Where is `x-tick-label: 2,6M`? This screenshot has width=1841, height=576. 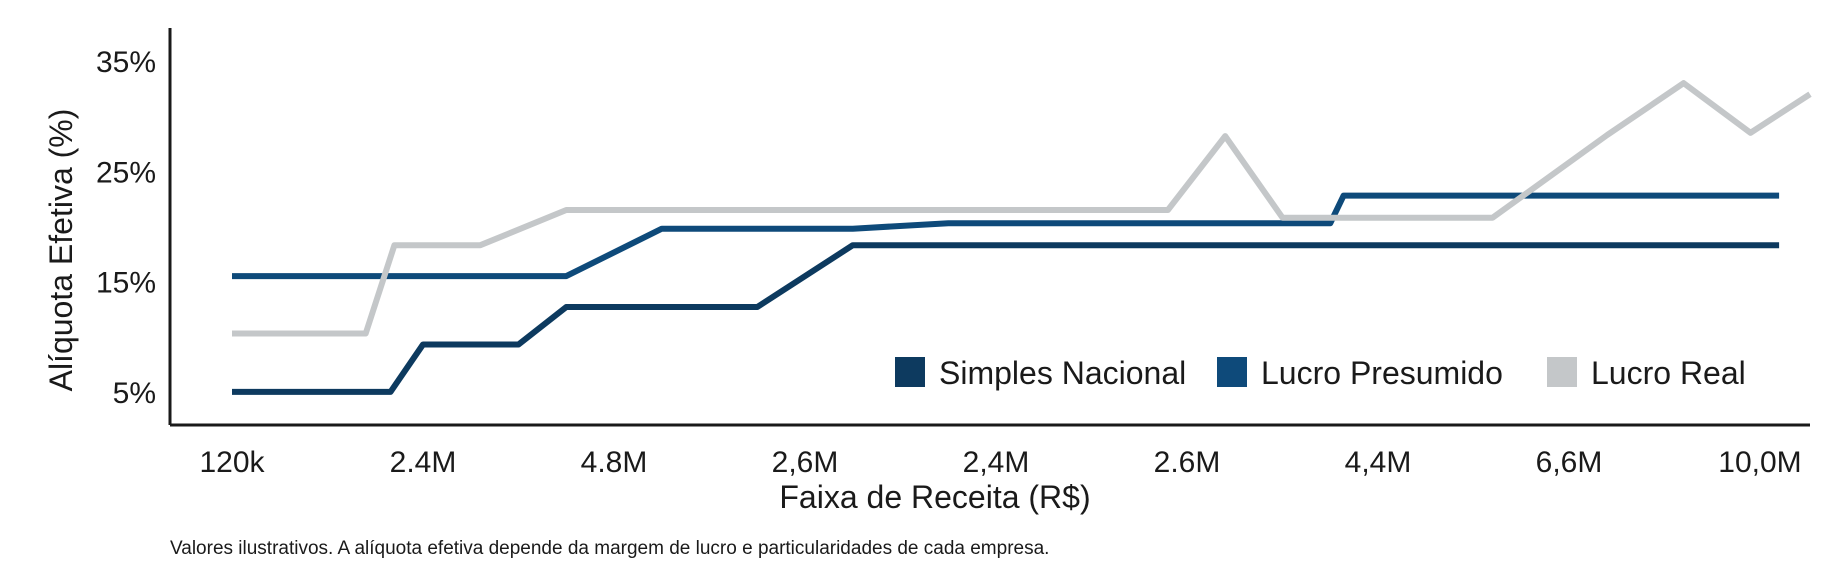
x-tick-label: 2,6M is located at coordinates (805, 462).